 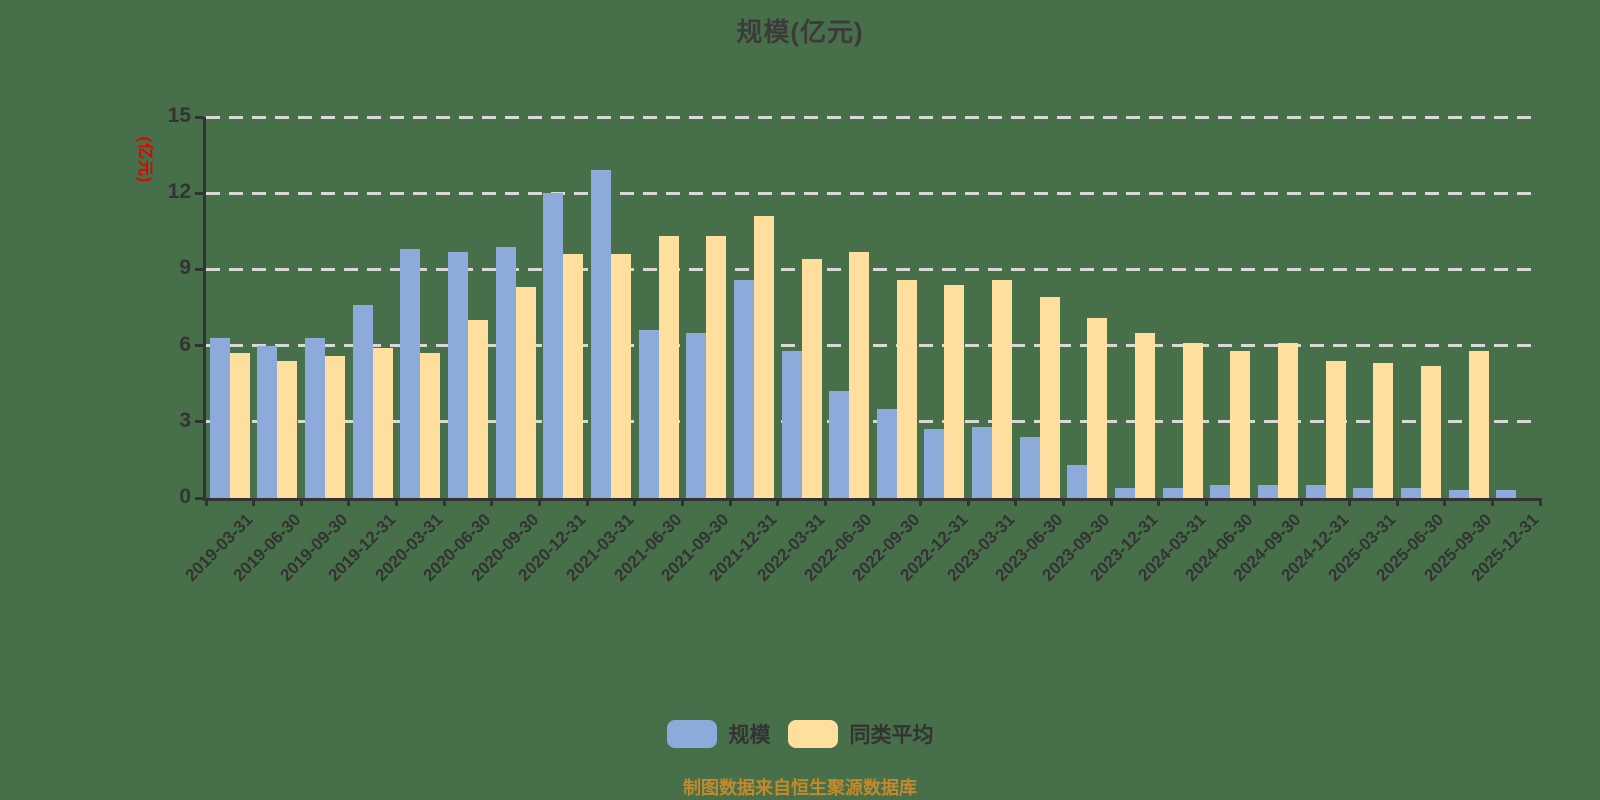 I want to click on legend: 规模 同类平均, so click(x=800, y=734).